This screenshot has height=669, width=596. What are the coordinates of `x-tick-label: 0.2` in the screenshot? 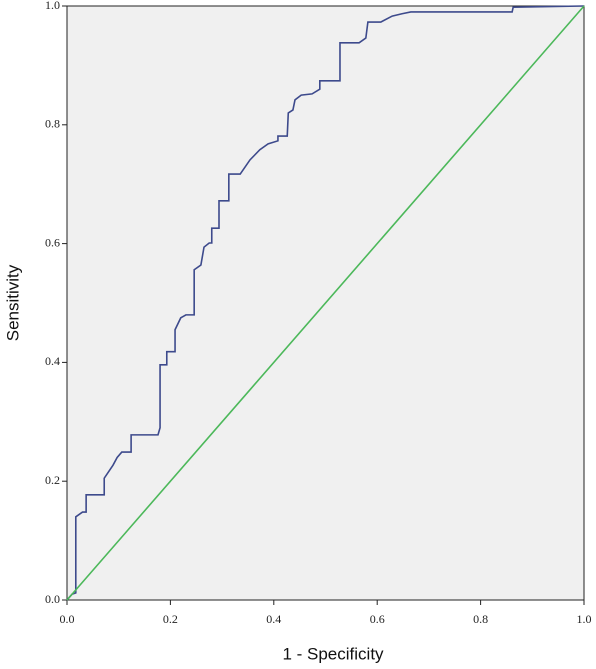 It's located at (170, 619).